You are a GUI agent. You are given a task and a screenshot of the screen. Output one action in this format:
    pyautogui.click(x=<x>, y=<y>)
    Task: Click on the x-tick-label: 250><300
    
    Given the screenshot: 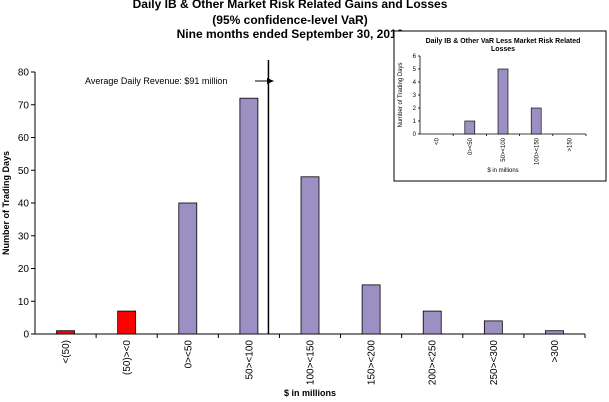 What is the action you would take?
    pyautogui.click(x=494, y=362)
    